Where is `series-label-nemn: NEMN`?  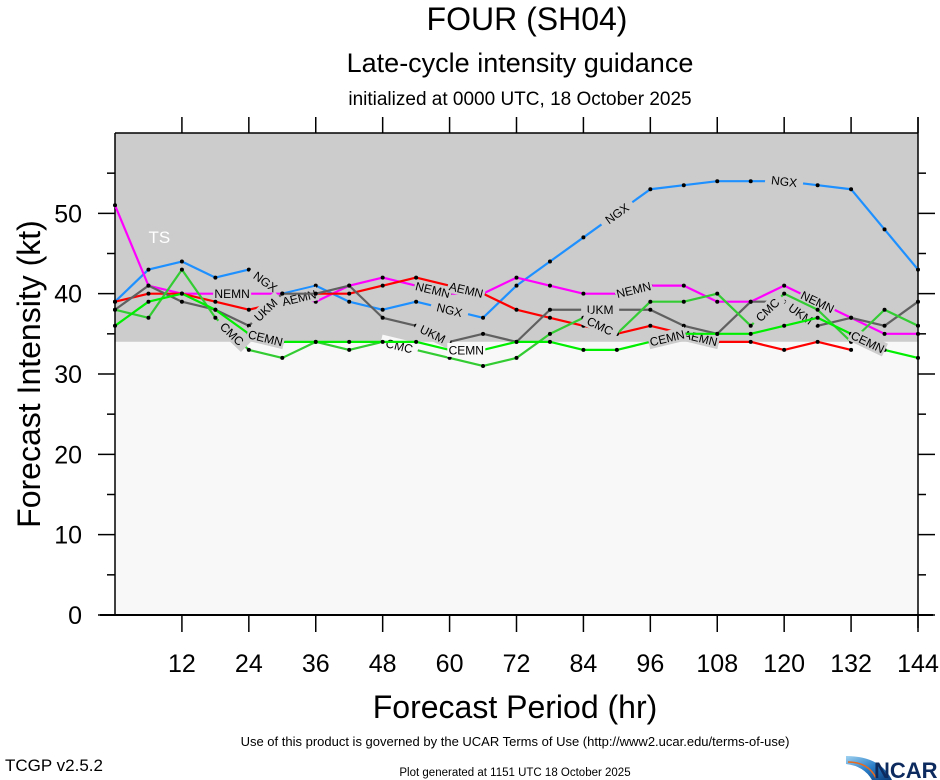 series-label-nemn: NEMN is located at coordinates (231, 294).